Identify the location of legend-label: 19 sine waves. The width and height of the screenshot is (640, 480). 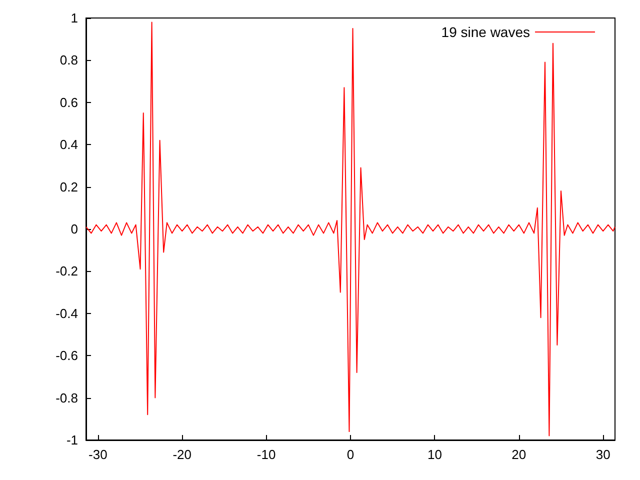
(485, 32).